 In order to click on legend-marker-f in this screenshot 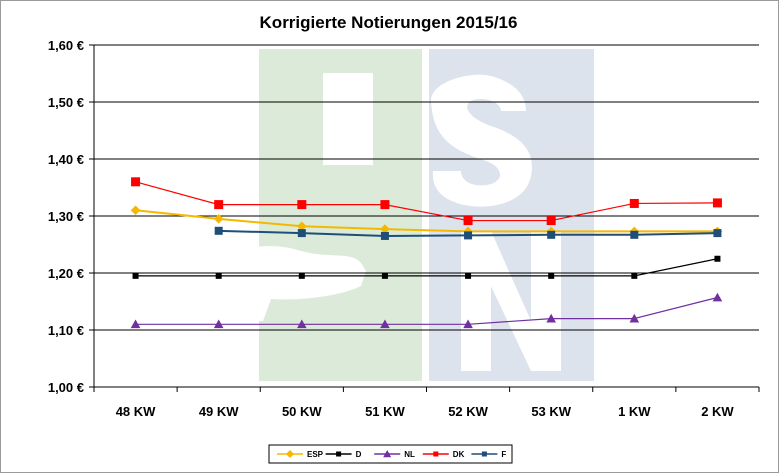, I will do `click(484, 454)`.